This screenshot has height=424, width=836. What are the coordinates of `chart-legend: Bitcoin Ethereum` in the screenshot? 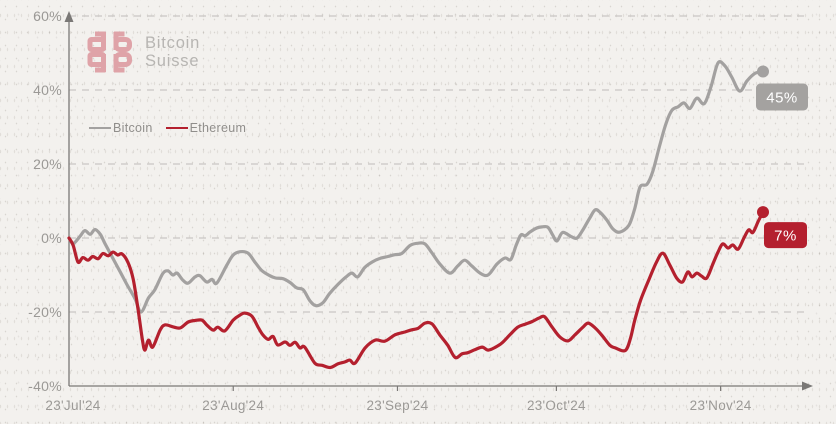 It's located at (167, 128).